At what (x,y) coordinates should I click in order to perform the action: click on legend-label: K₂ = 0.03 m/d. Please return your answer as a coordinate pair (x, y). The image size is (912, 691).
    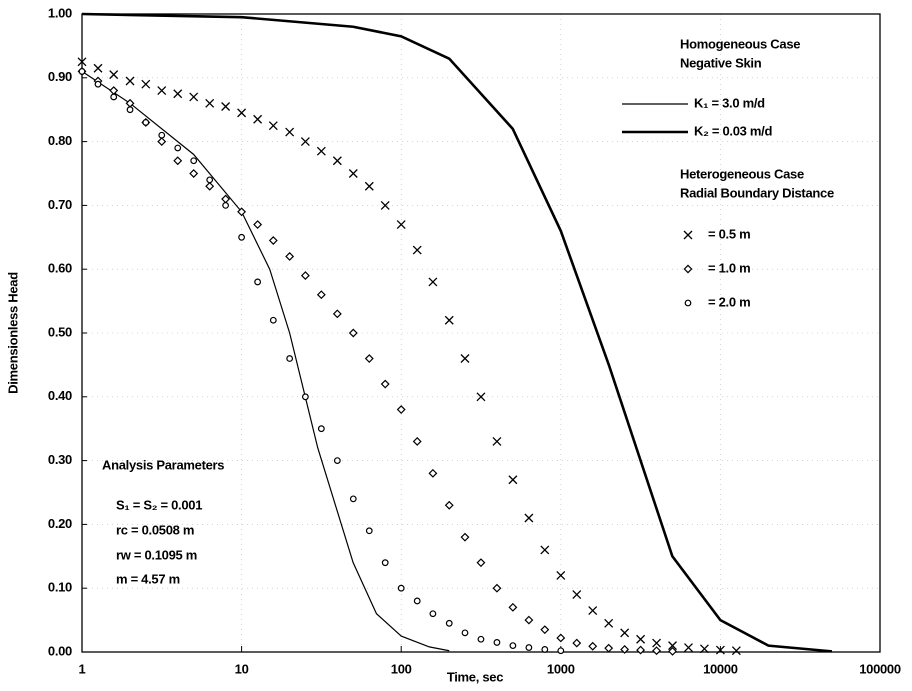
    Looking at the image, I should click on (733, 130).